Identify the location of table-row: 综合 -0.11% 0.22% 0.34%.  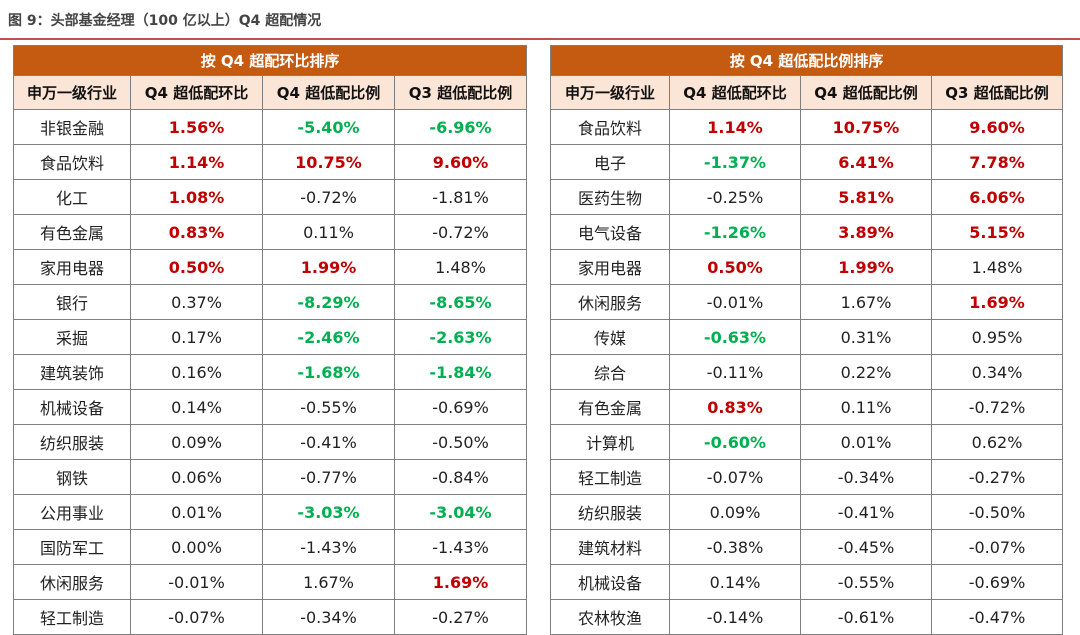
(807, 372).